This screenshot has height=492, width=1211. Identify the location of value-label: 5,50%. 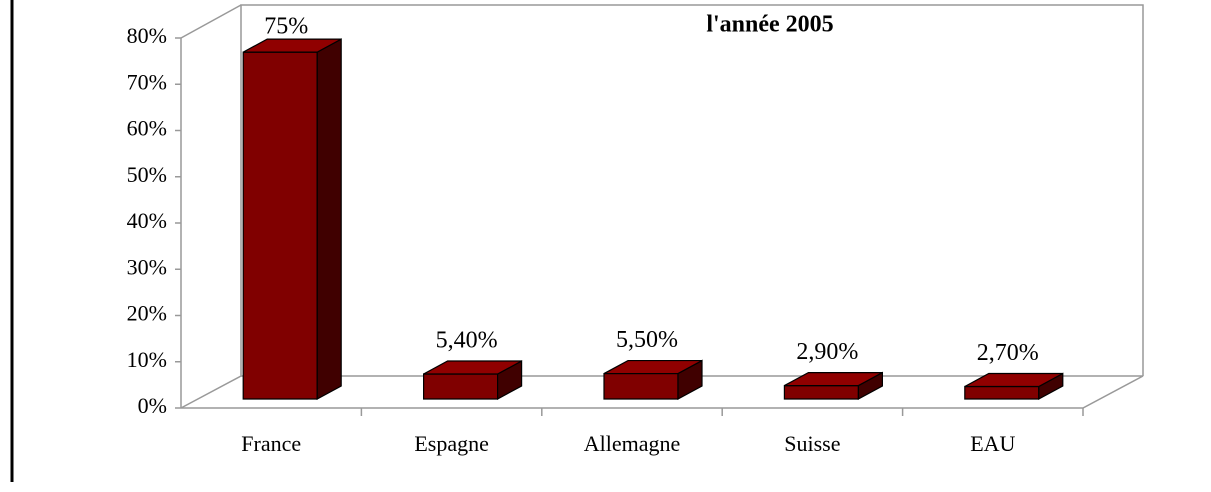
(647, 340).